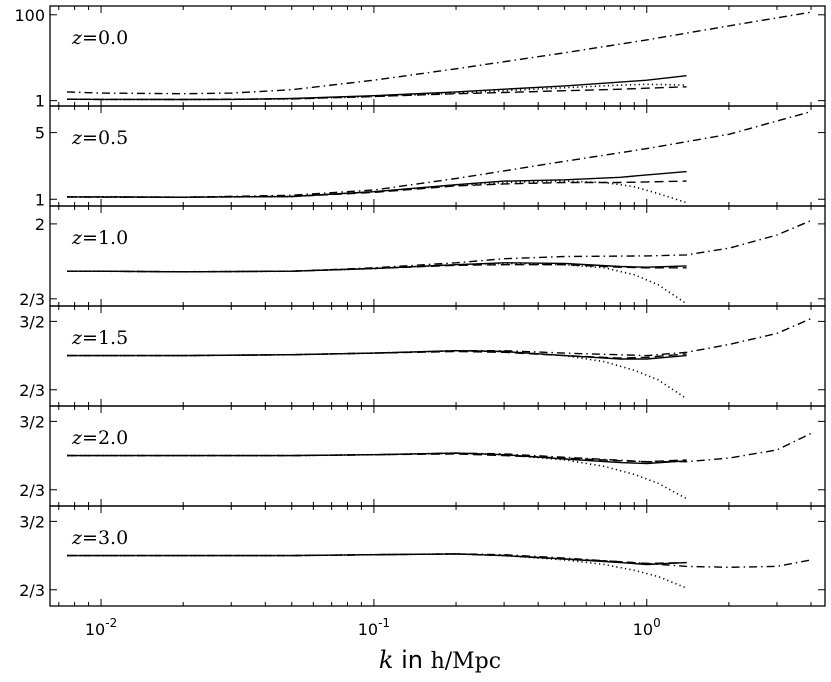  I want to click on panel-label: z=0.5, so click(99, 138).